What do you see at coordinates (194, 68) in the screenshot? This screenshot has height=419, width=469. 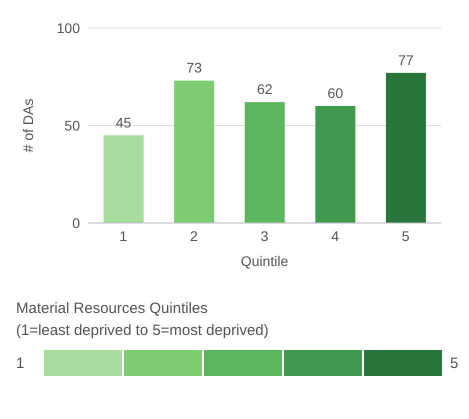 I see `data-label: 73` at bounding box center [194, 68].